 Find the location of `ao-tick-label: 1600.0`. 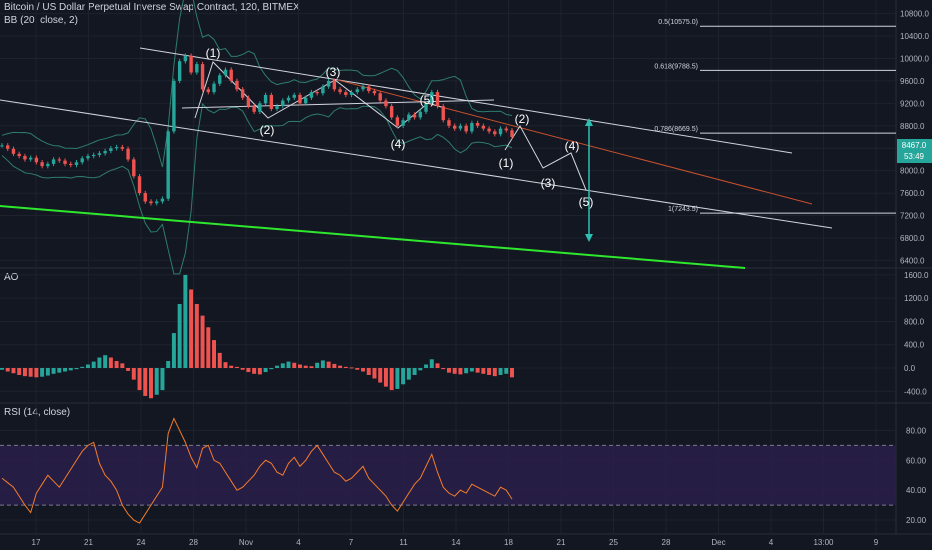

ao-tick-label: 1600.0 is located at coordinates (916, 275).